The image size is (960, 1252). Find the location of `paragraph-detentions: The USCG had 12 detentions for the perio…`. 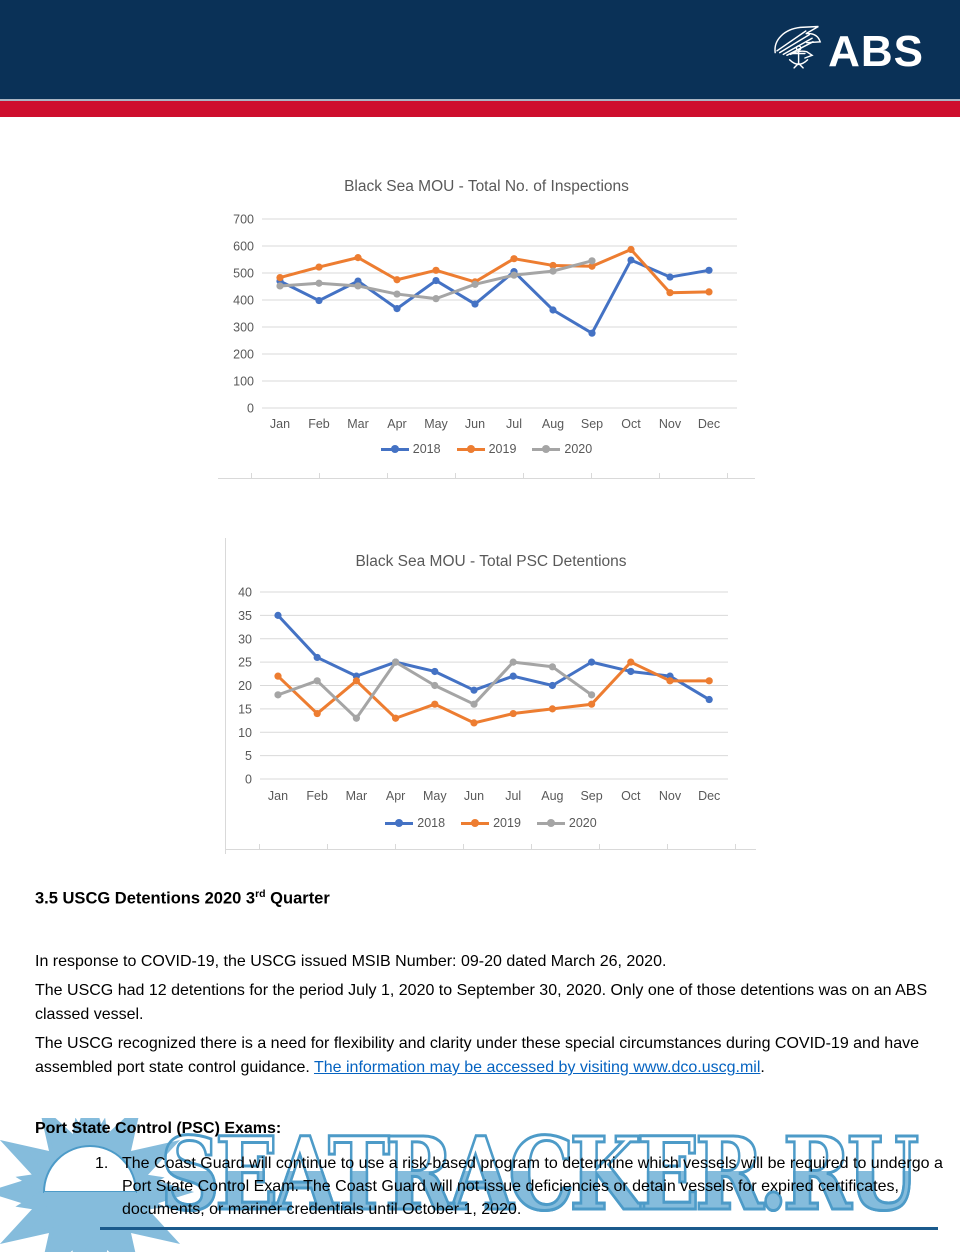

paragraph-detentions: The USCG had 12 detentions for the perio… is located at coordinates (481, 1002).